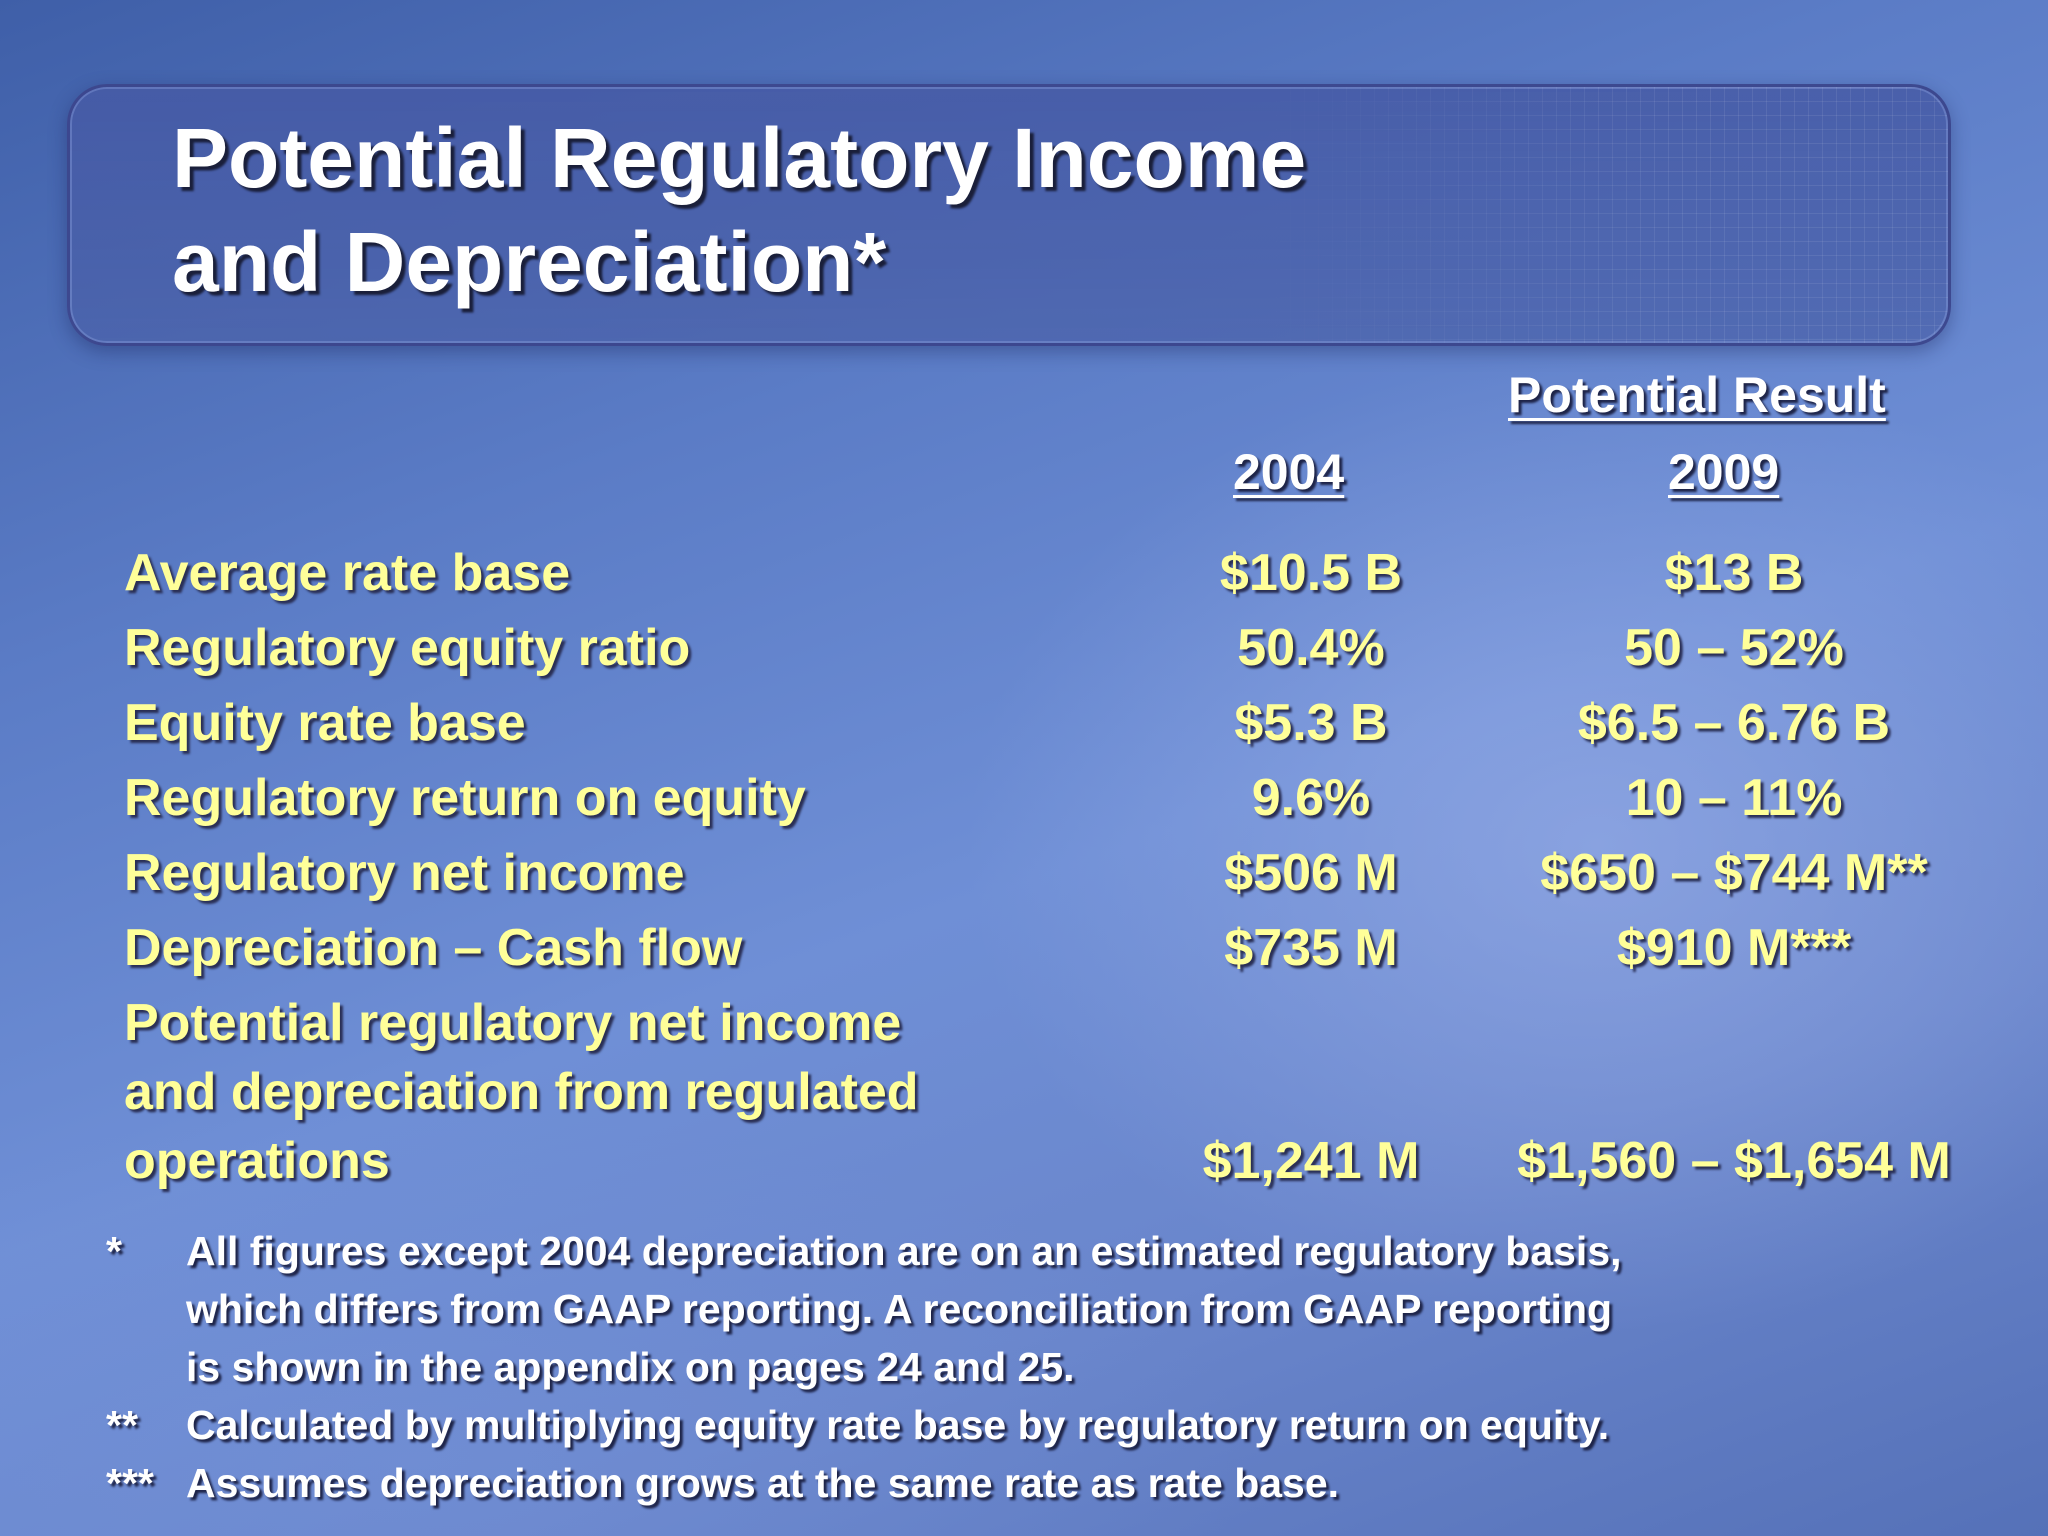 This screenshot has width=2048, height=1536. I want to click on value-2009: $13 B, so click(1734, 573).